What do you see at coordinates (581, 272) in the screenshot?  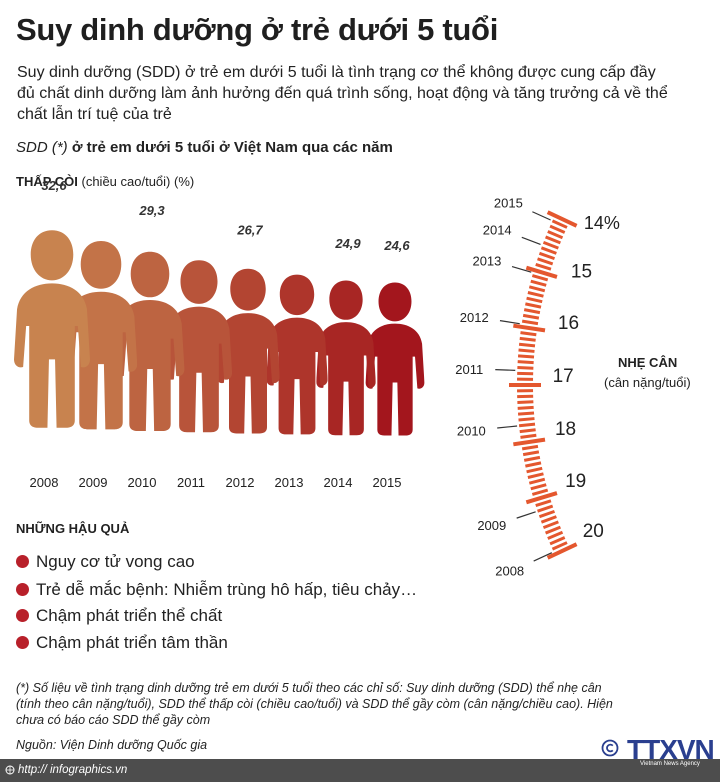 I see `gauge-scale-label: 15` at bounding box center [581, 272].